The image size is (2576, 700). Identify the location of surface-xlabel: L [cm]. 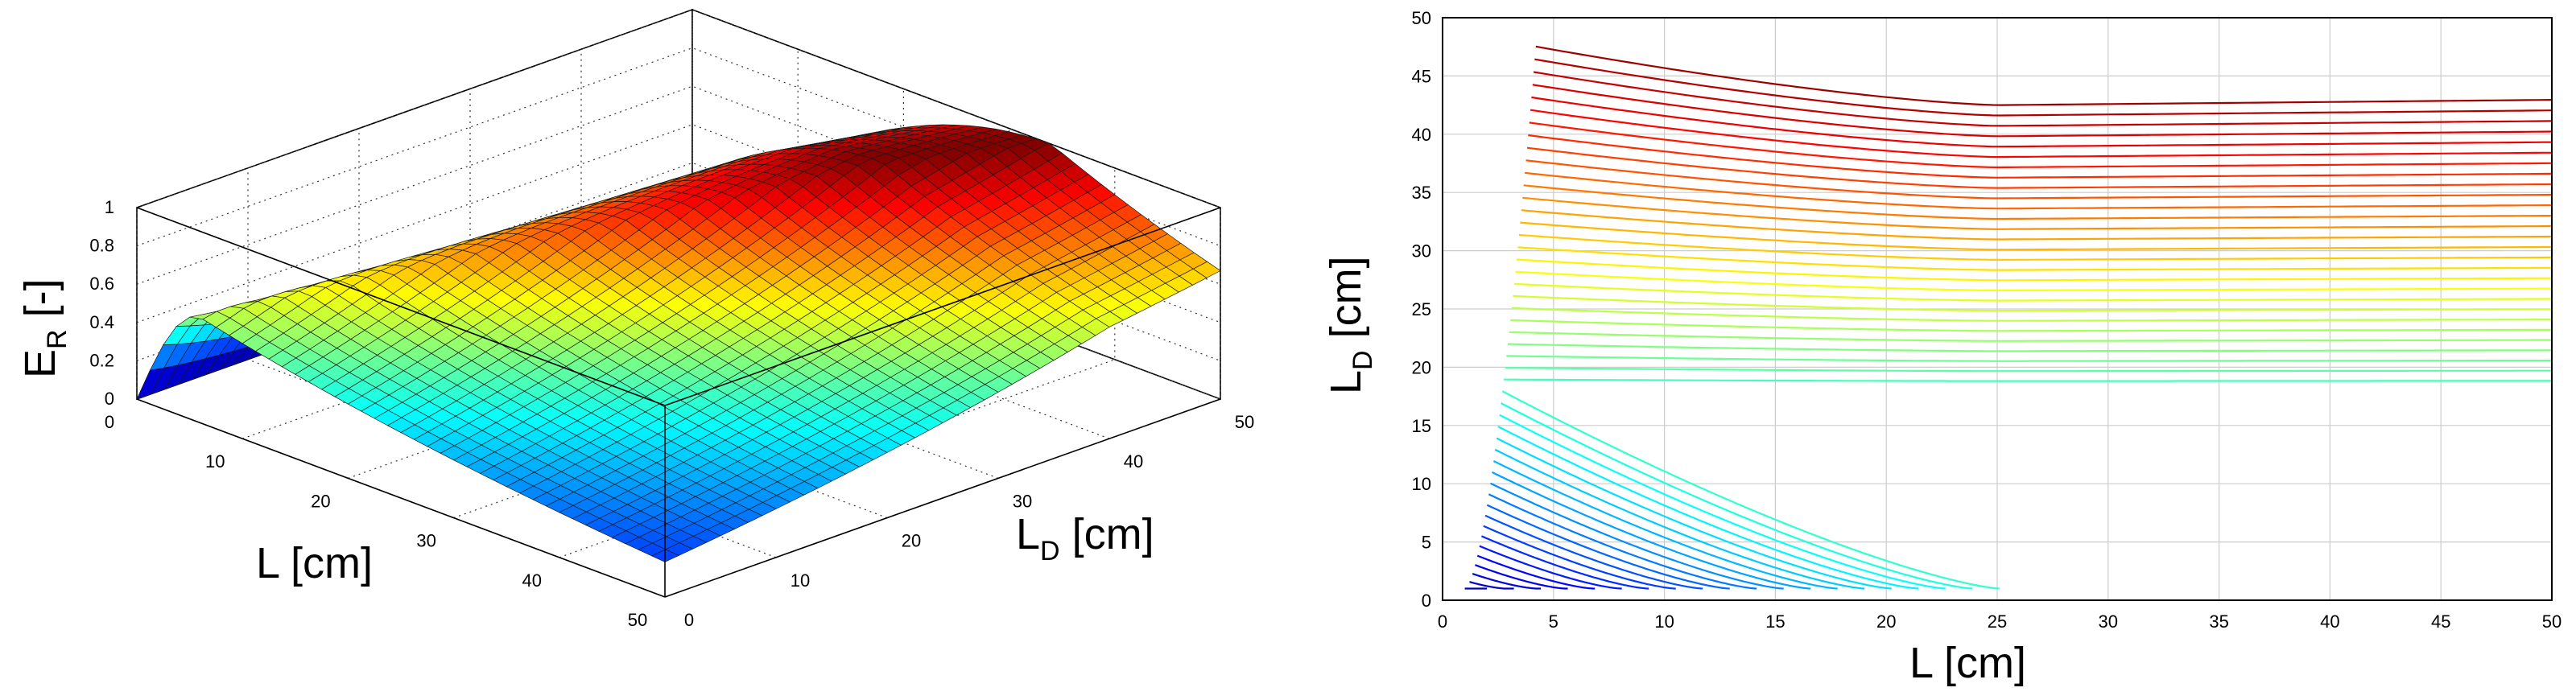
(314, 563).